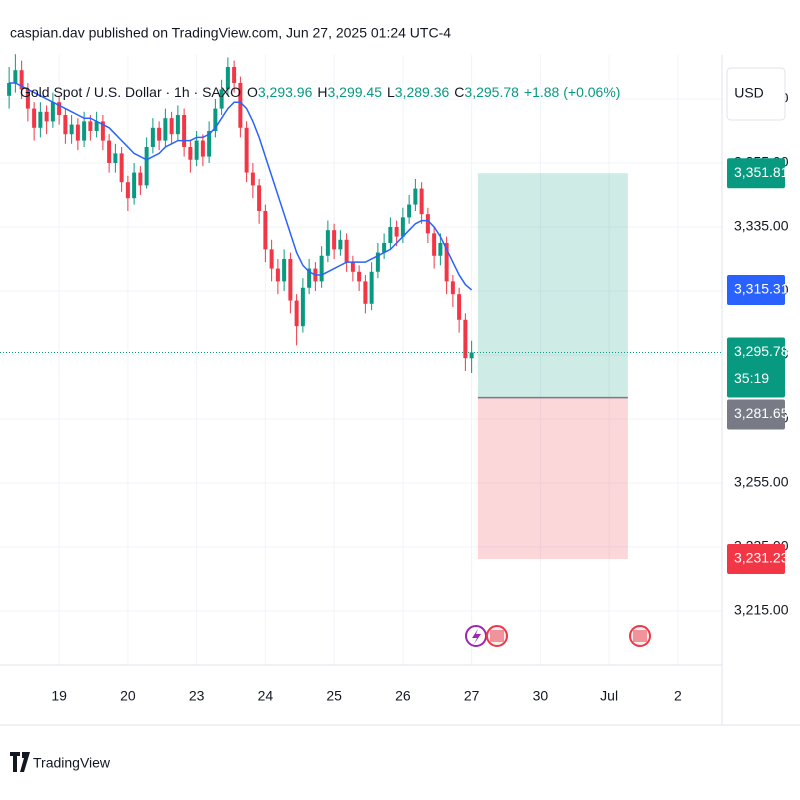  What do you see at coordinates (552, 478) in the screenshot?
I see `loss-zone` at bounding box center [552, 478].